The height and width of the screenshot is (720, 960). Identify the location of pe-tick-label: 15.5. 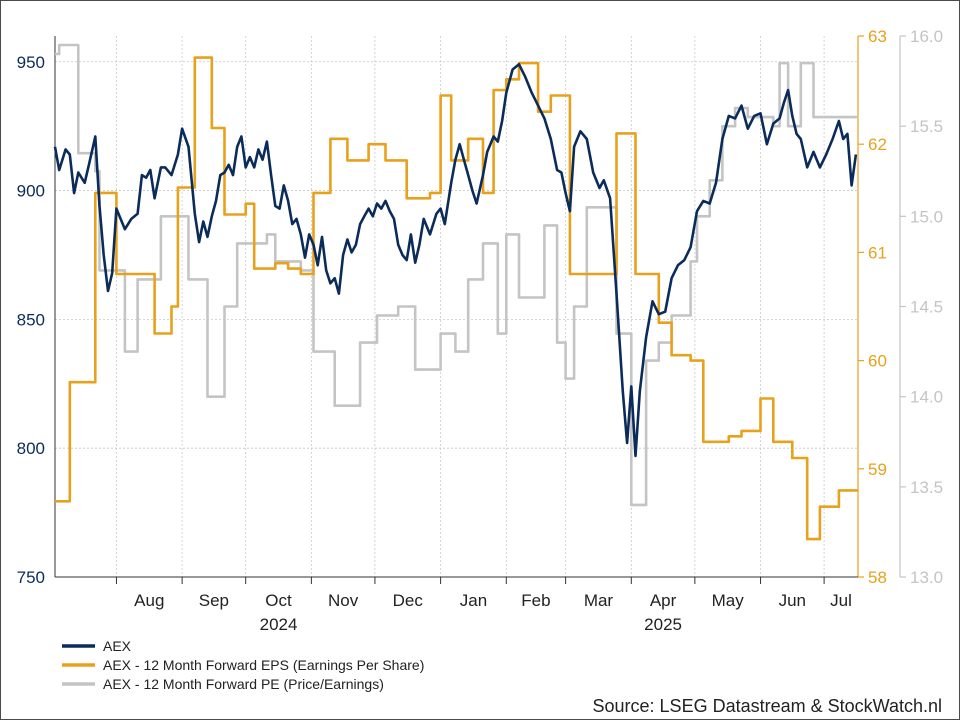
(926, 126).